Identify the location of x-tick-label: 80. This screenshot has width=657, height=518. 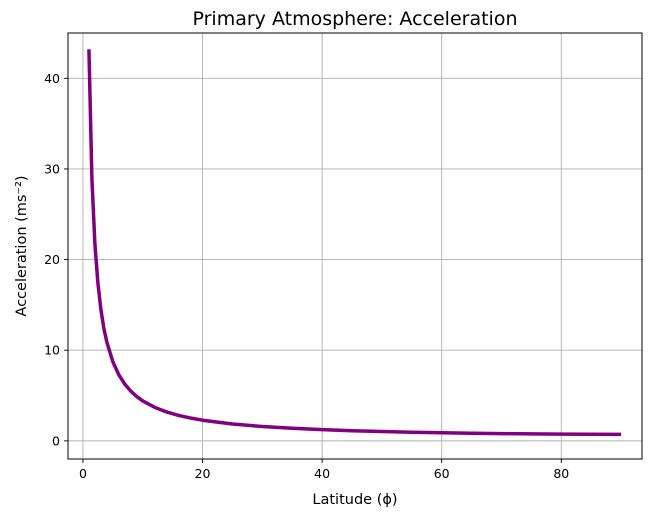
(561, 473).